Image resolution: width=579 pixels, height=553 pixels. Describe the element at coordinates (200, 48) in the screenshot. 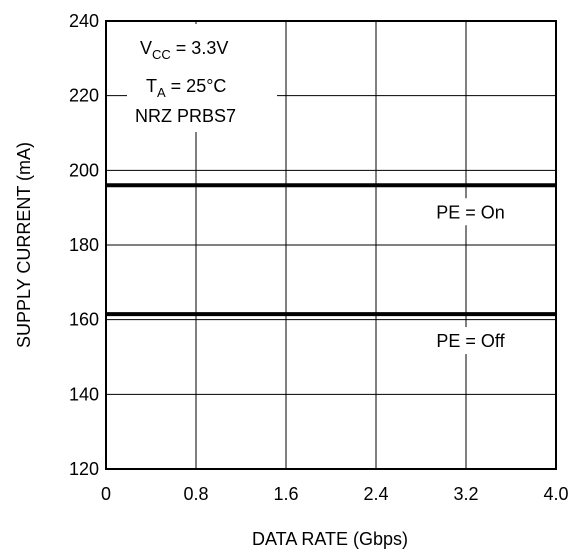

I see `vcc-value: = 3.3V` at that location.